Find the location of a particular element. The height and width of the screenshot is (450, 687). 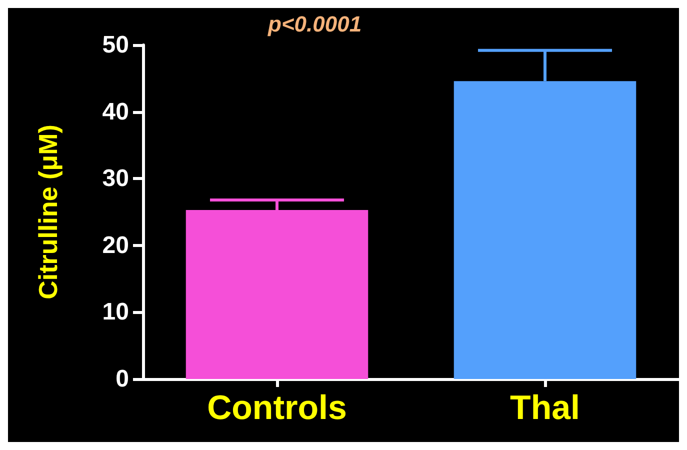

y-tick-label: 20 is located at coordinates (115, 245).